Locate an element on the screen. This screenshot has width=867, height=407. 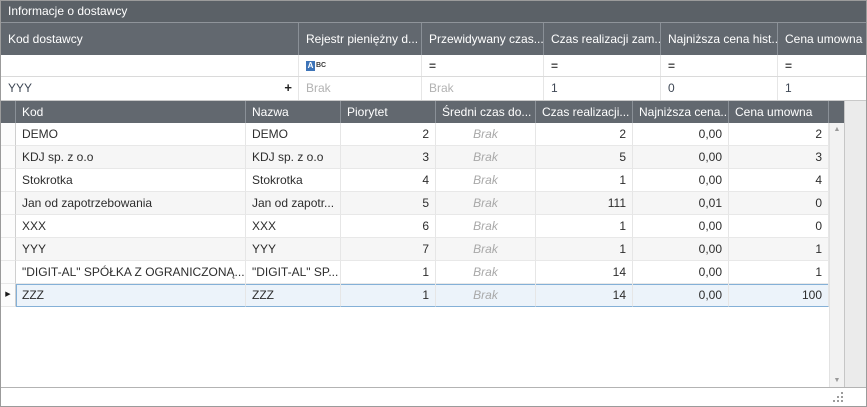
table-row: KDJ sp. z o.o KDJ sp. z o.o 3 Brak 5 0,00 3 is located at coordinates (415, 157).